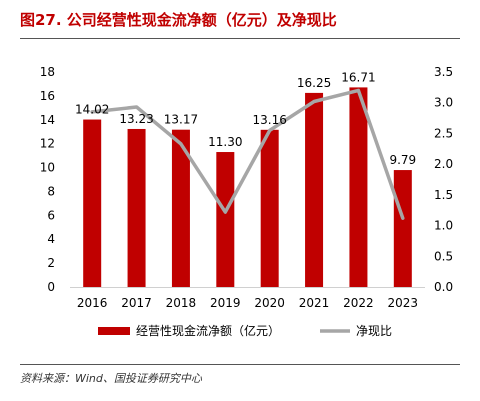  I want to click on left-axis-tick-label: 6, so click(51, 215).